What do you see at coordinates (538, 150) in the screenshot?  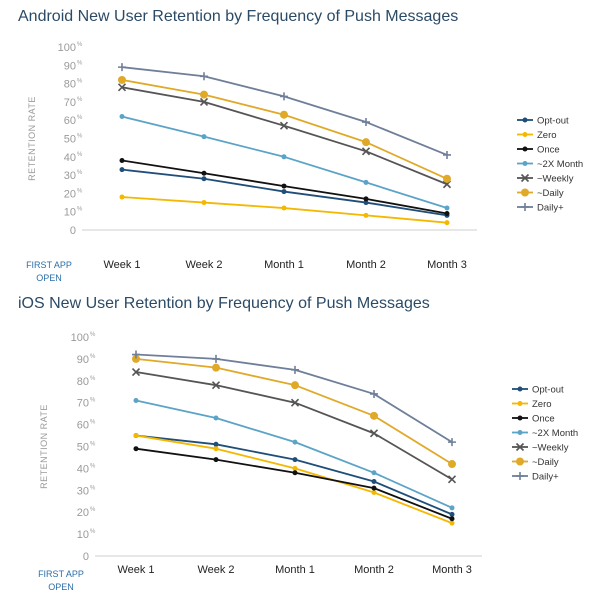 I see `legend-item: Once` at bounding box center [538, 150].